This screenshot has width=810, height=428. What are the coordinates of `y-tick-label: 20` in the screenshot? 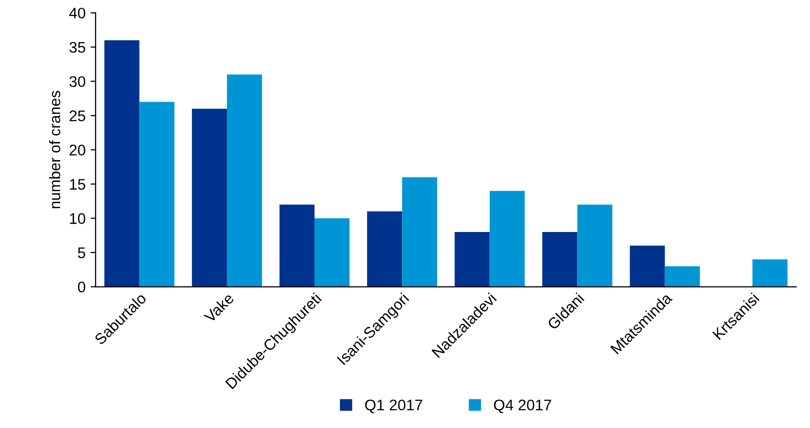 It's located at (78, 150).